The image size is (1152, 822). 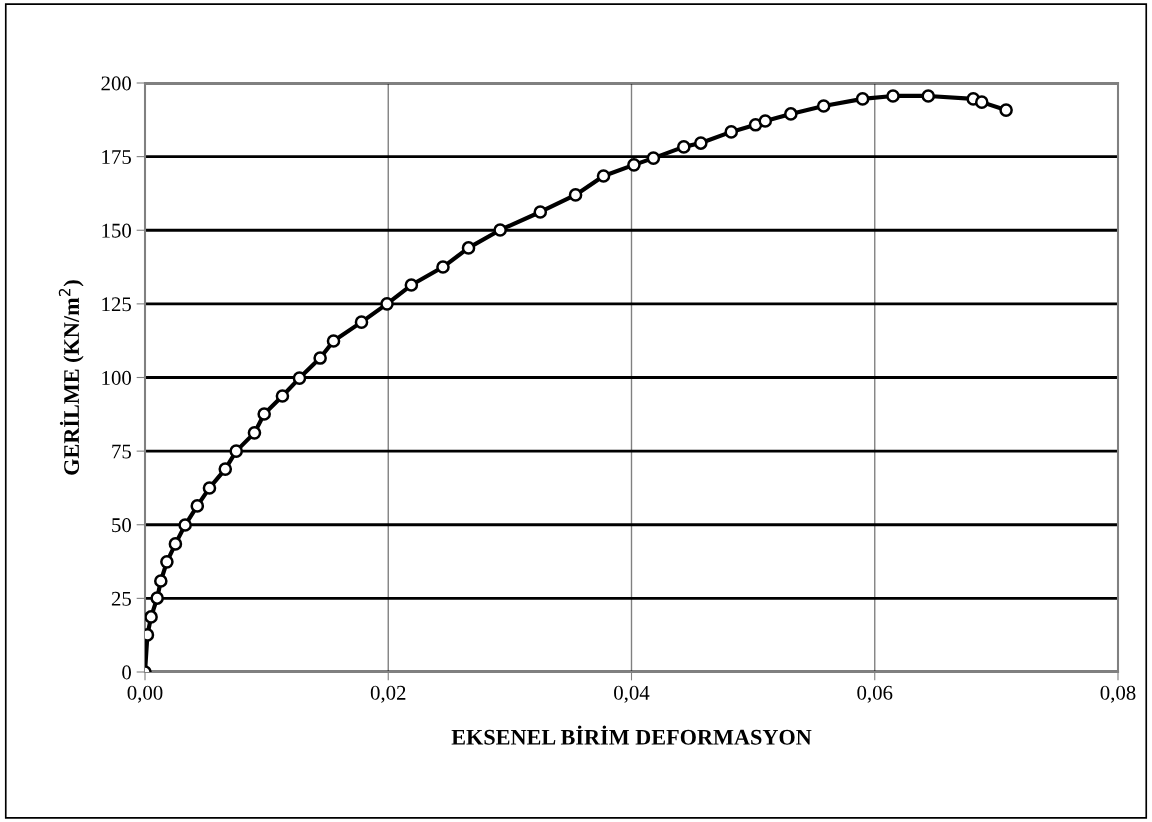 I want to click on x-tick-label: 0,02, so click(x=388, y=694).